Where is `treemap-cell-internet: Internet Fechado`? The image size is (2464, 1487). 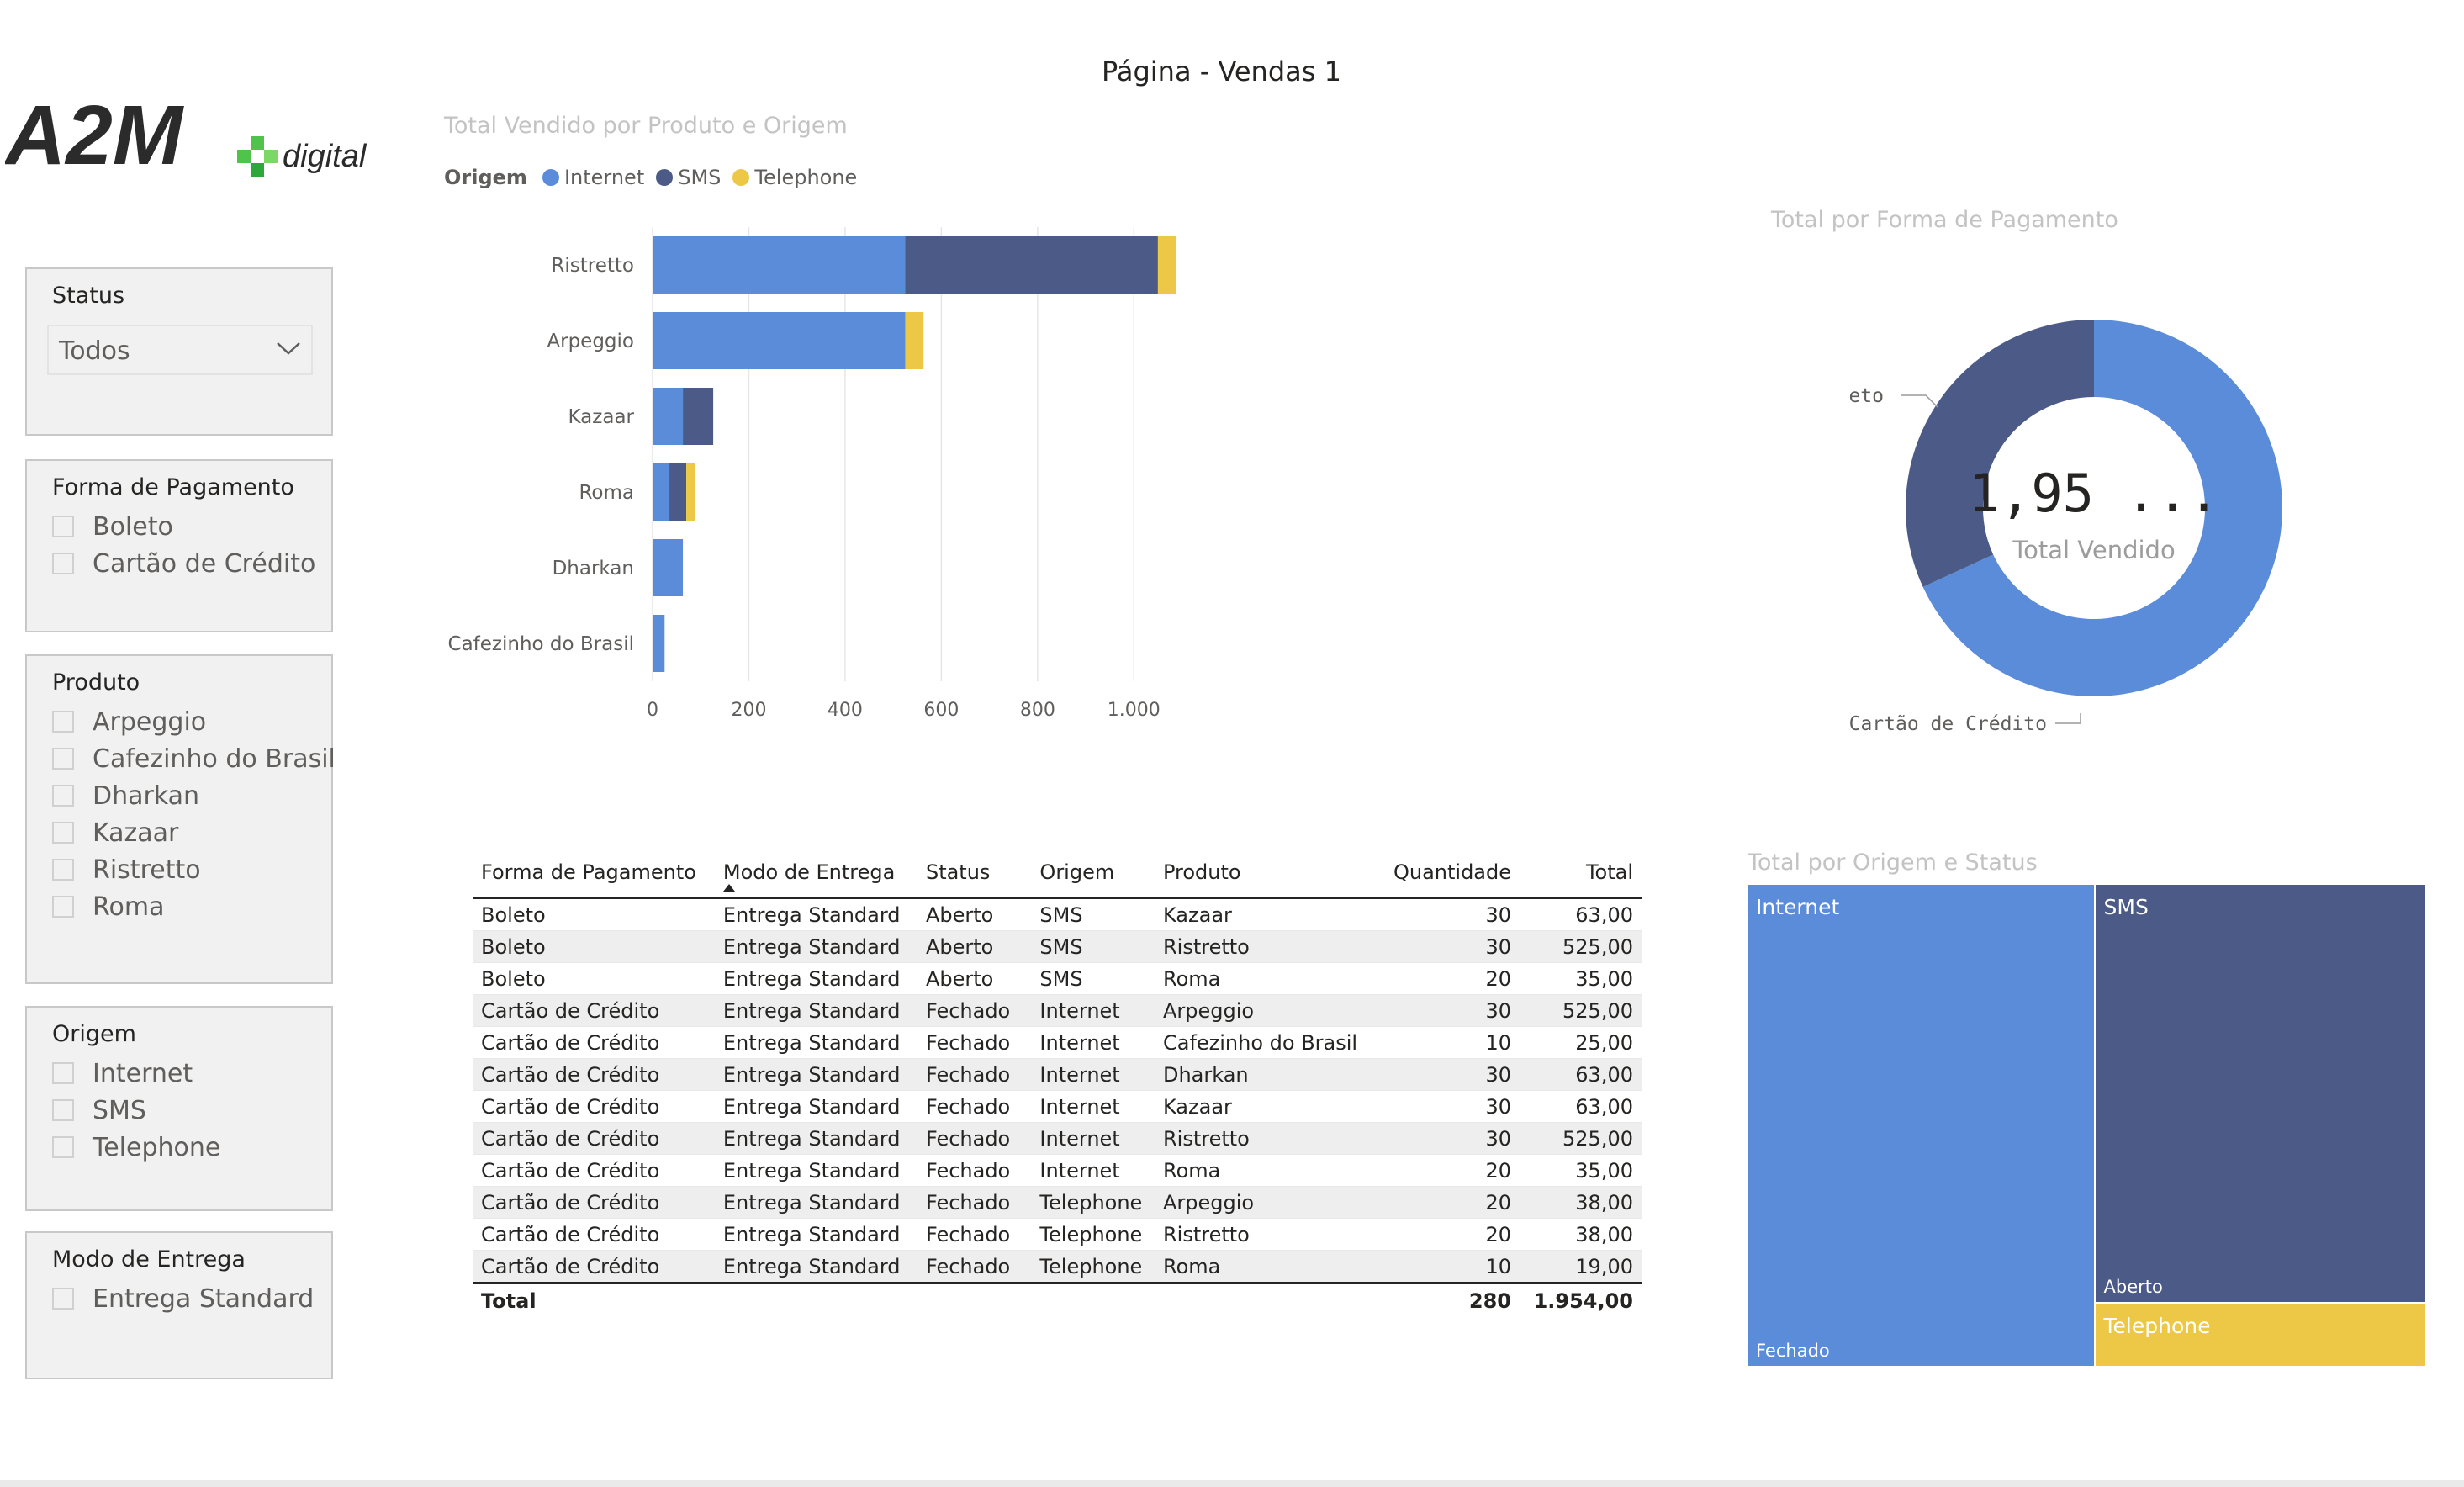 treemap-cell-internet: Internet Fechado is located at coordinates (1921, 1125).